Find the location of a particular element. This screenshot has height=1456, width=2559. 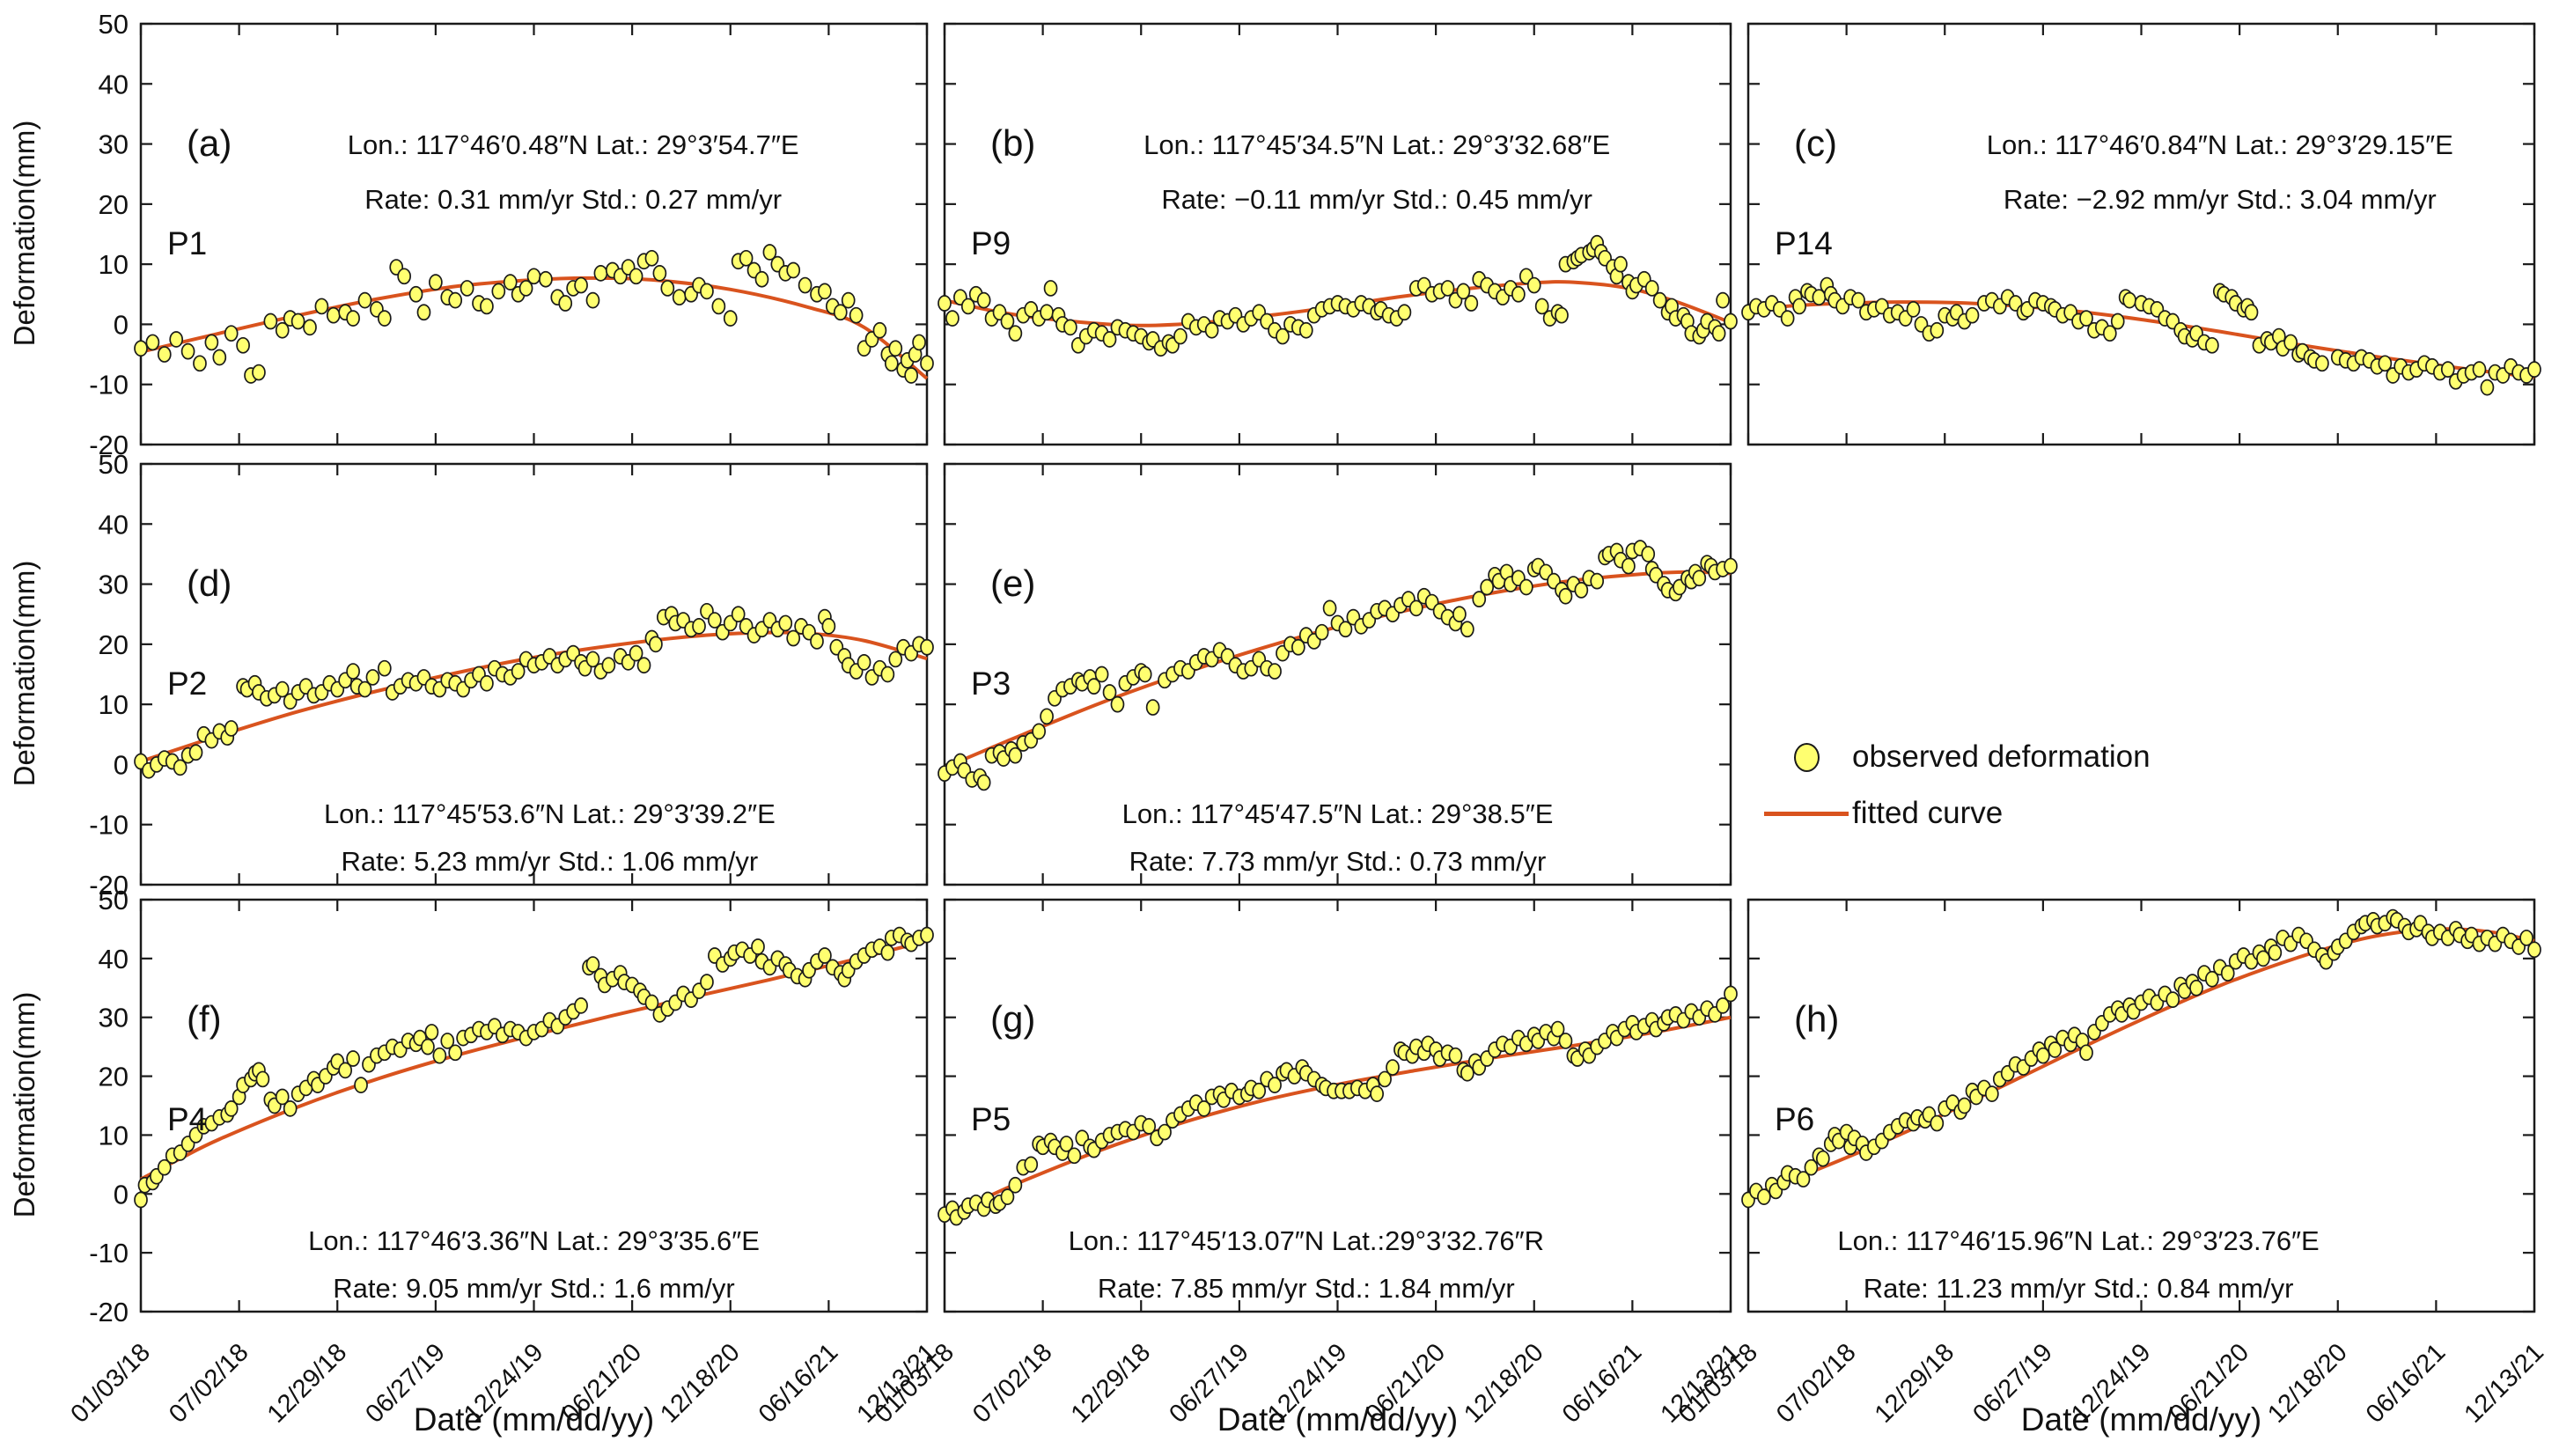

coords-annotation: Lon.: 117°46′0.84″N Lat.: 29°3′29.15″E is located at coordinates (2220, 144).